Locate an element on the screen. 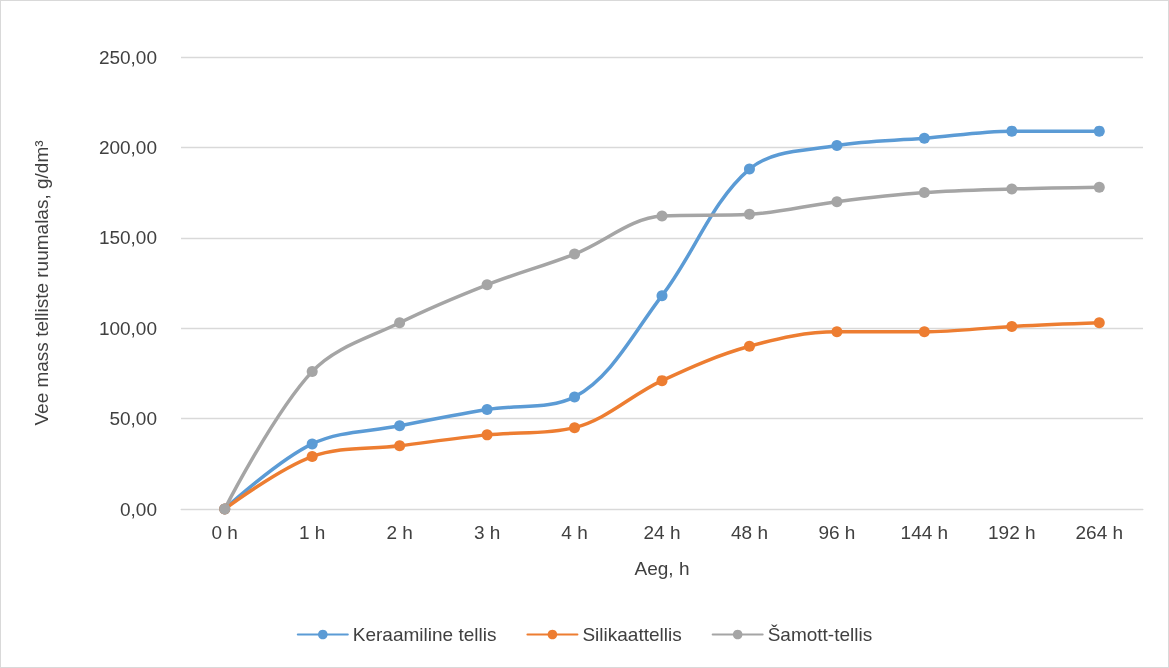 This screenshot has width=1169, height=668. y-tick-label: 250,00 is located at coordinates (127, 57).